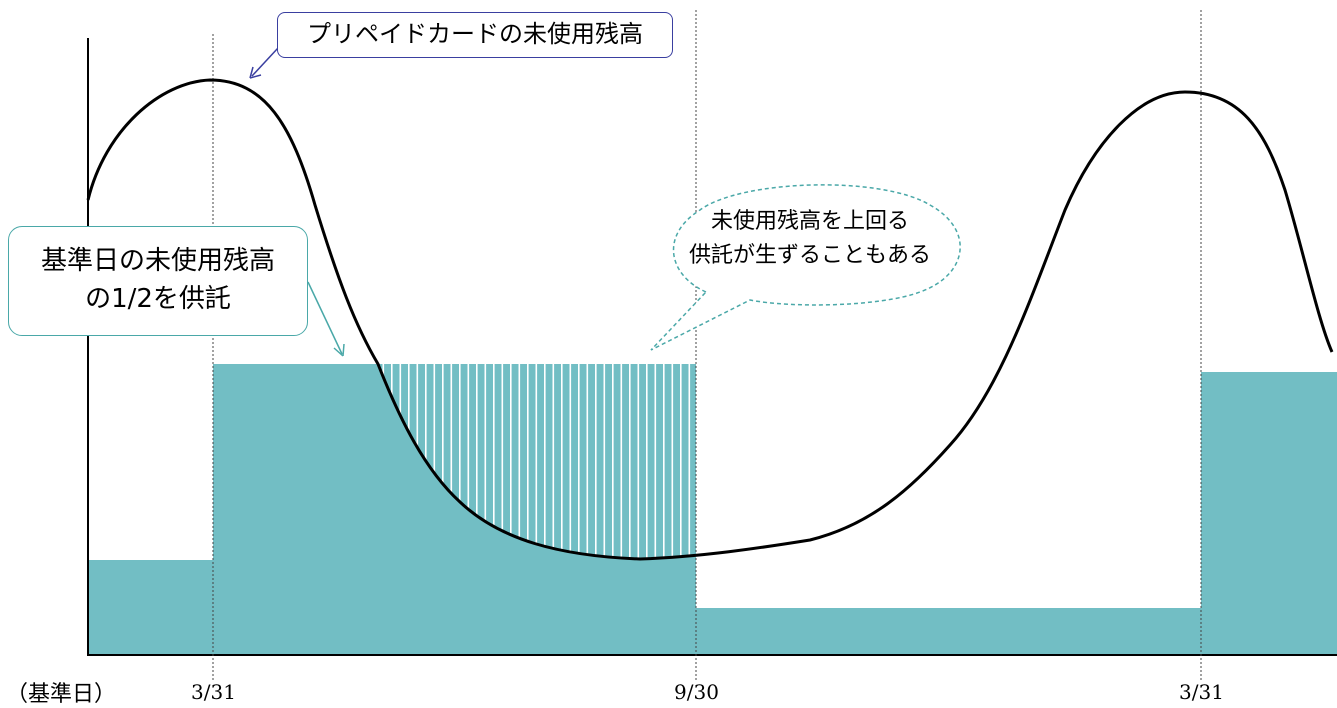 The height and width of the screenshot is (708, 1337). What do you see at coordinates (948, 631) in the screenshot?
I see `deposit-block-second-period` at bounding box center [948, 631].